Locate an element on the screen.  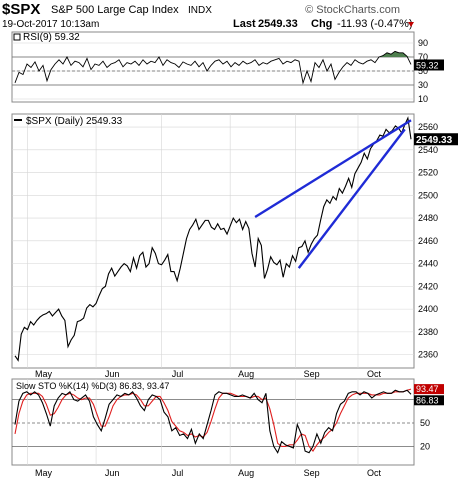
chg-value: -11.93 (-0.47%) is located at coordinates (375, 24).